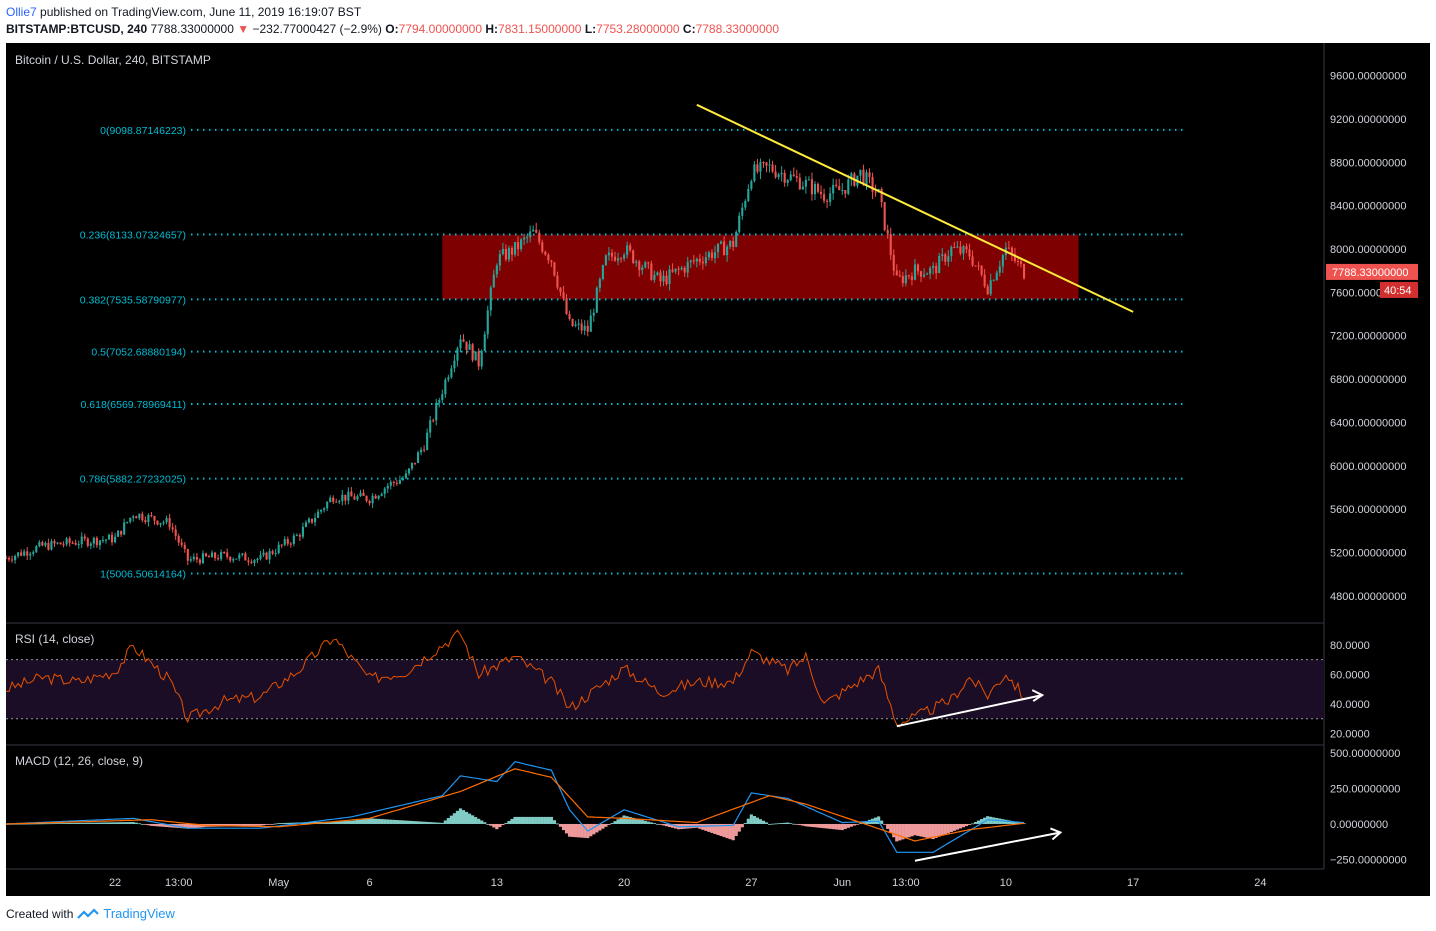 Image resolution: width=1436 pixels, height=931 pixels. What do you see at coordinates (1398, 291) in the screenshot?
I see `countdown-label: 40:54` at bounding box center [1398, 291].